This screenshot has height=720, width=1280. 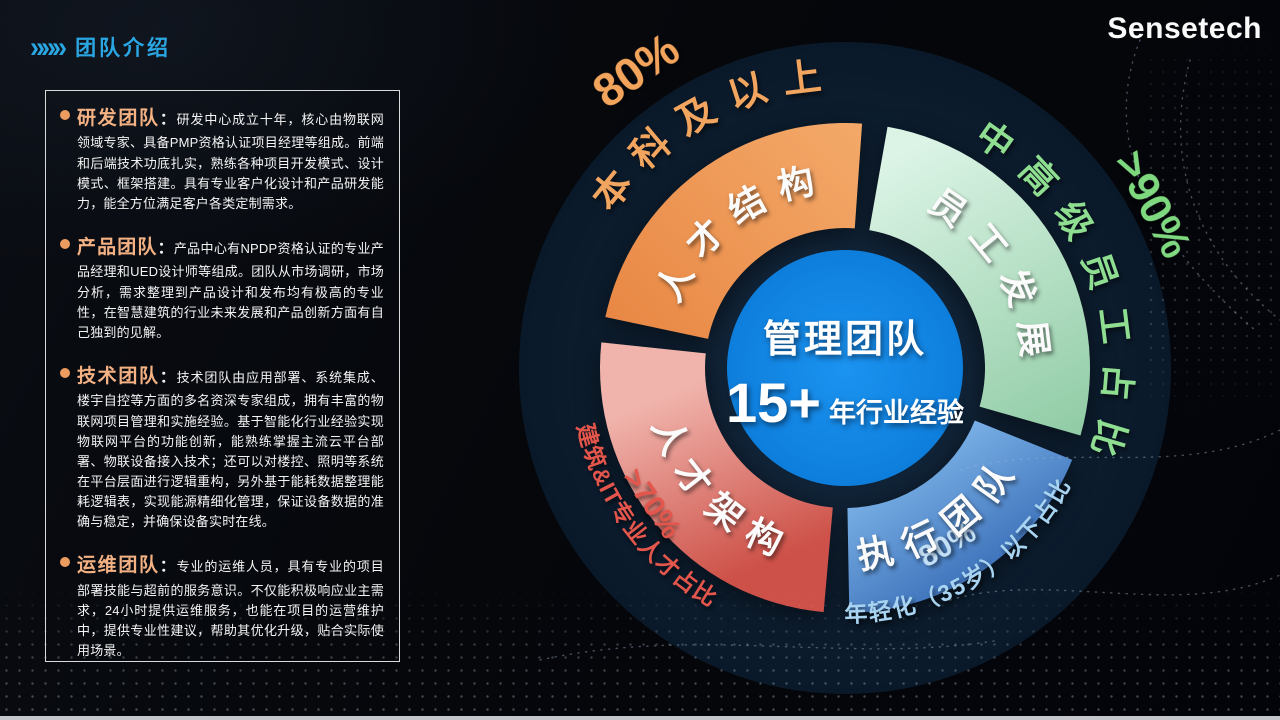 I want to click on segment-employee-development, so click(x=979, y=281).